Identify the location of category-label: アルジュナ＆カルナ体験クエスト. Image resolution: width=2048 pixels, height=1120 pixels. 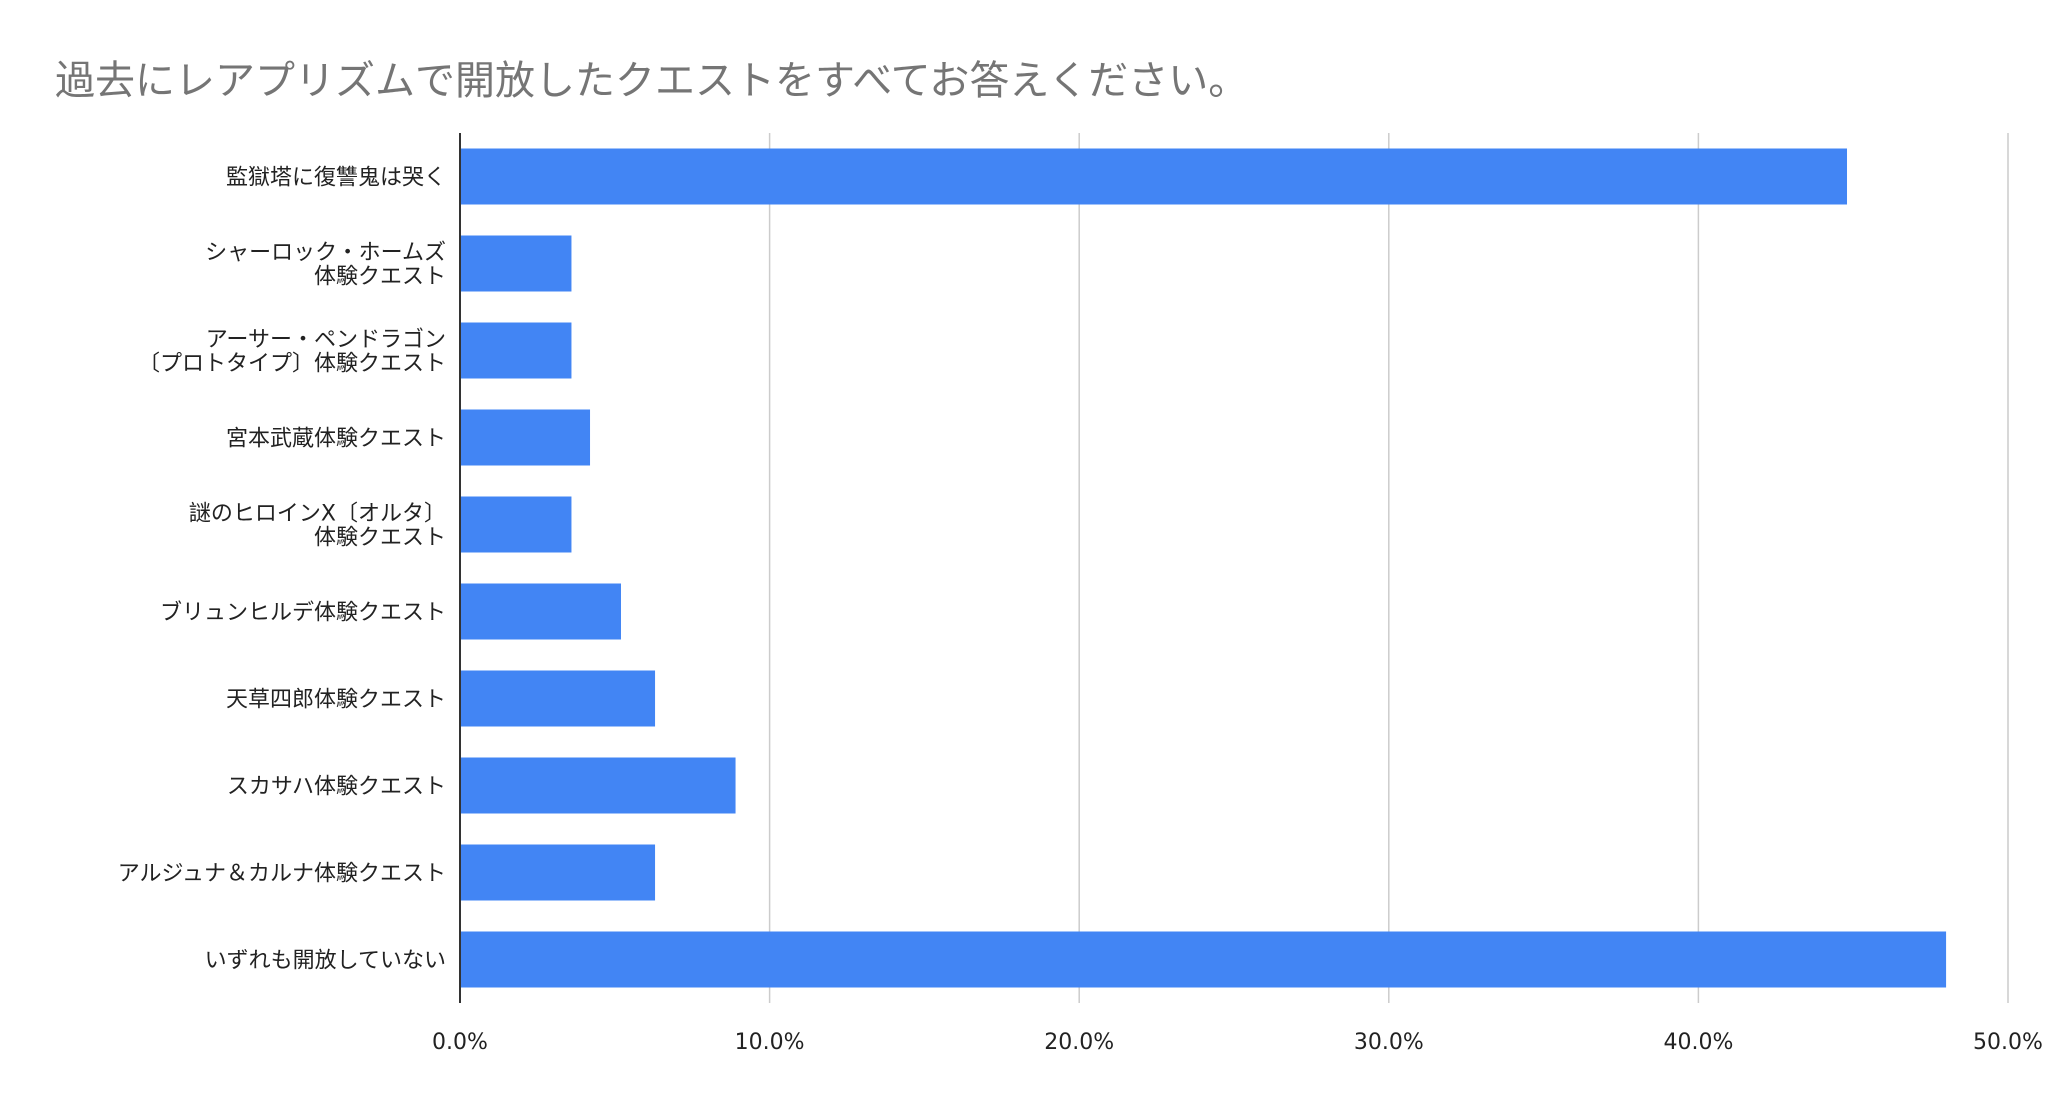
(282, 874).